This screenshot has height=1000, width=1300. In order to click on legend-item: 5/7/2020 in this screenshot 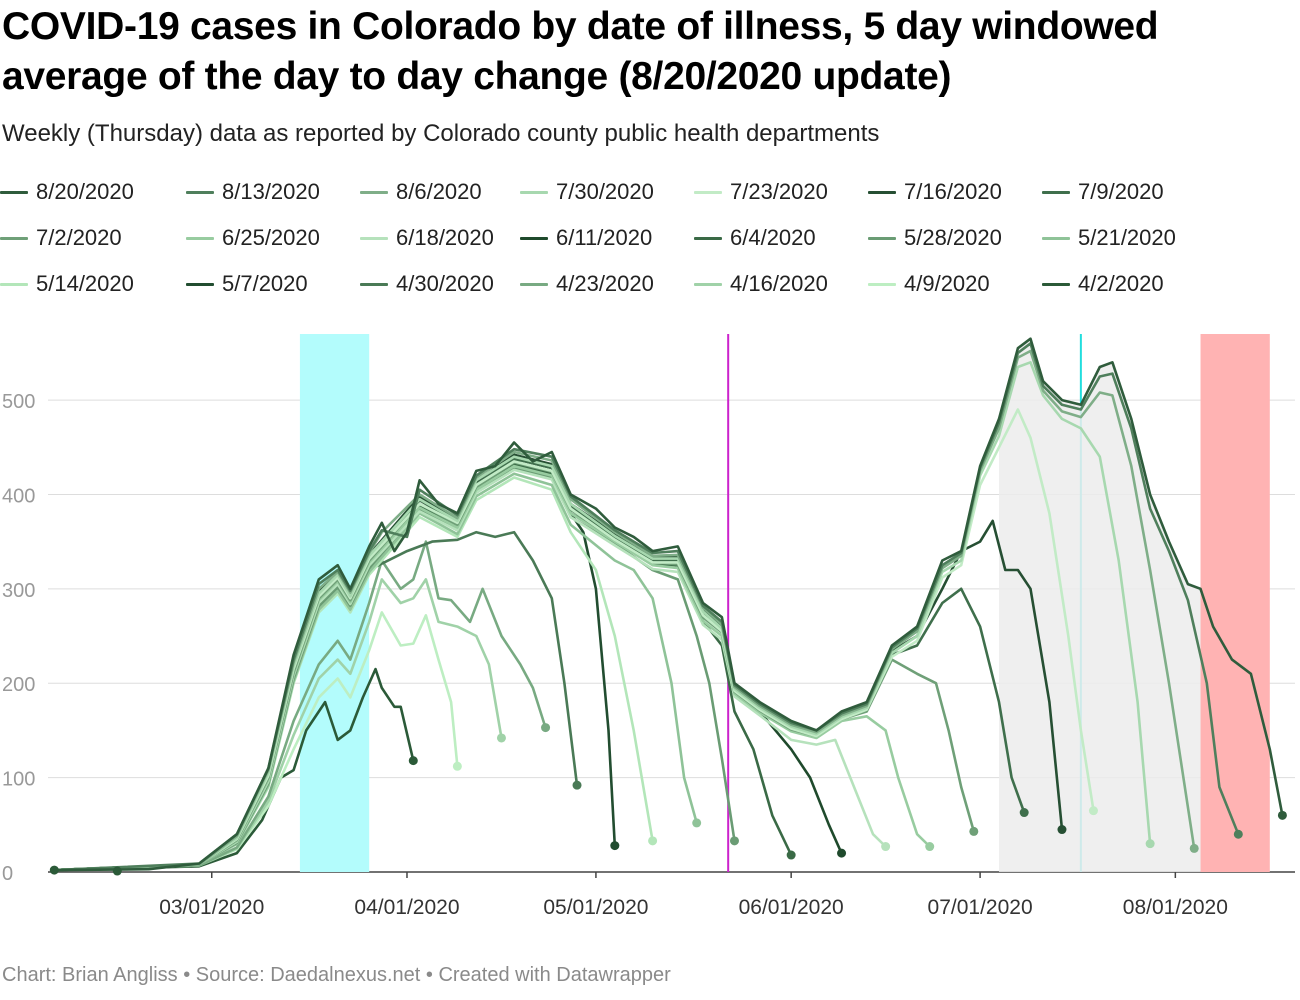, I will do `click(247, 284)`.